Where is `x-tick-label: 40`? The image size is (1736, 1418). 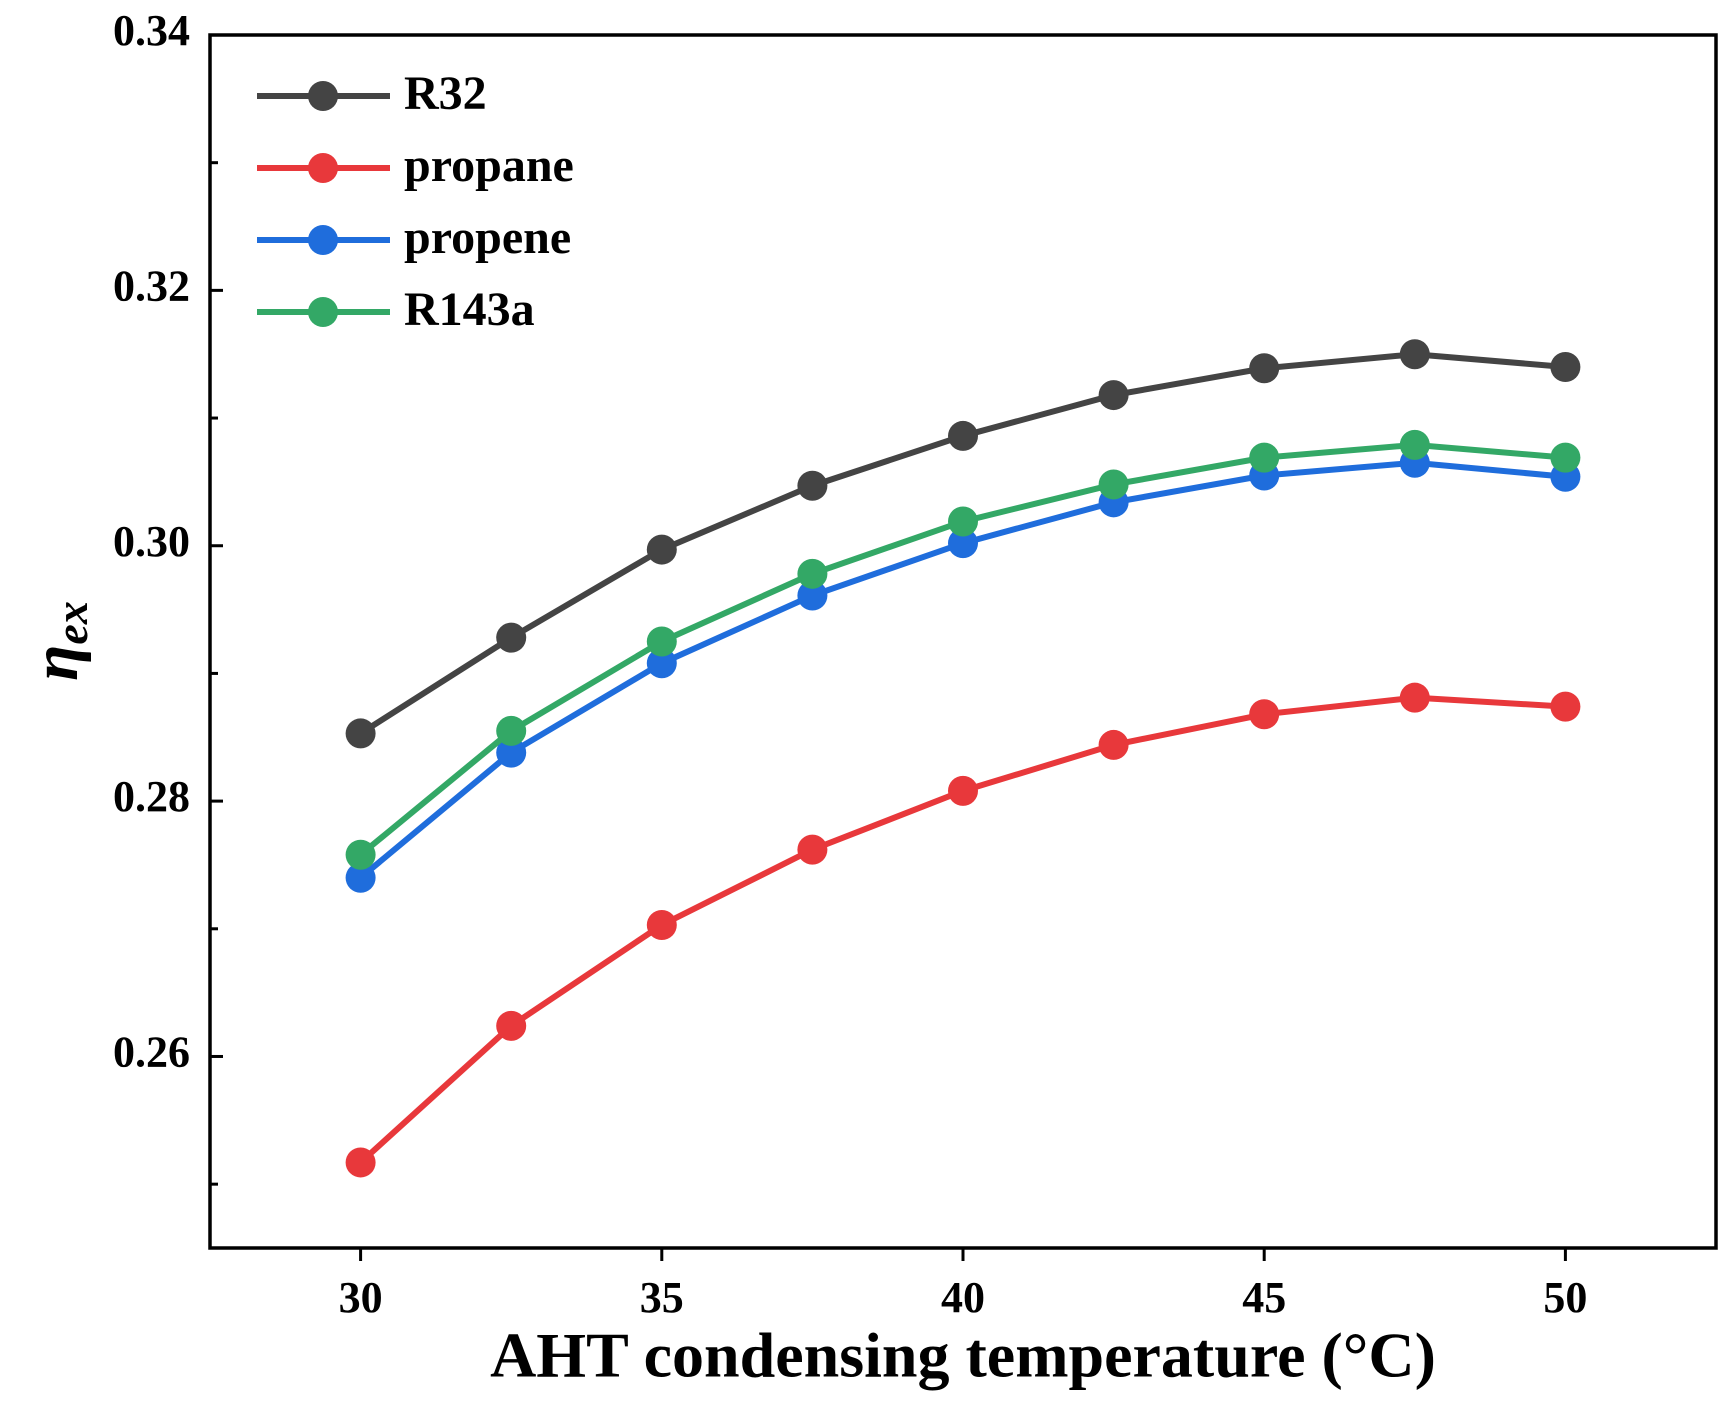 x-tick-label: 40 is located at coordinates (963, 1297).